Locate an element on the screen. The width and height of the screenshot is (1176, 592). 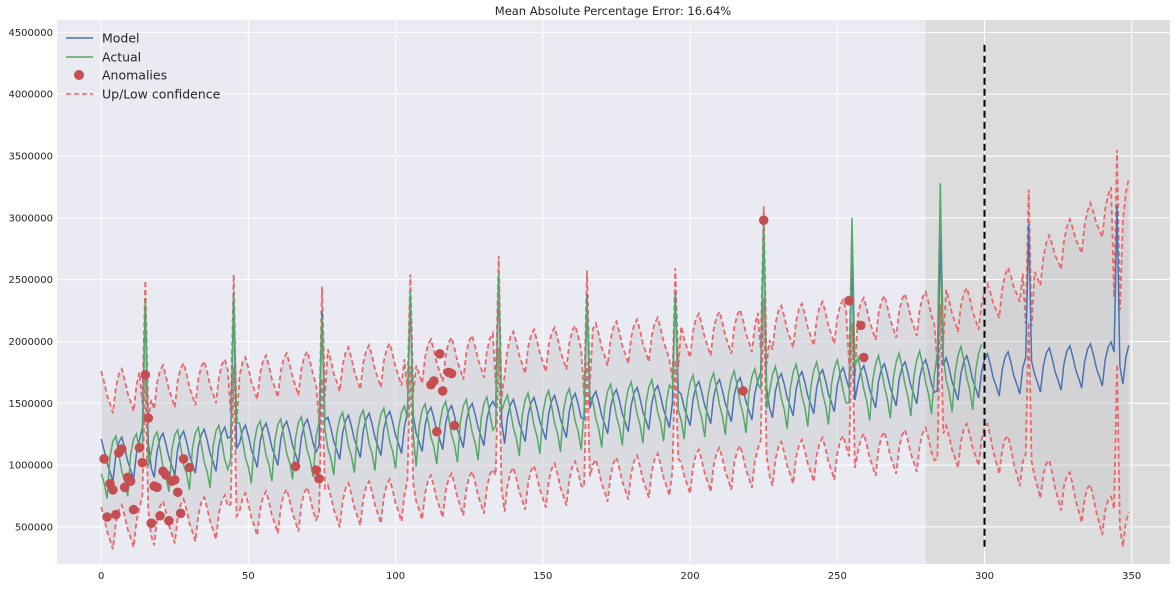
y-tick-label: 4500000 is located at coordinates (30, 33).